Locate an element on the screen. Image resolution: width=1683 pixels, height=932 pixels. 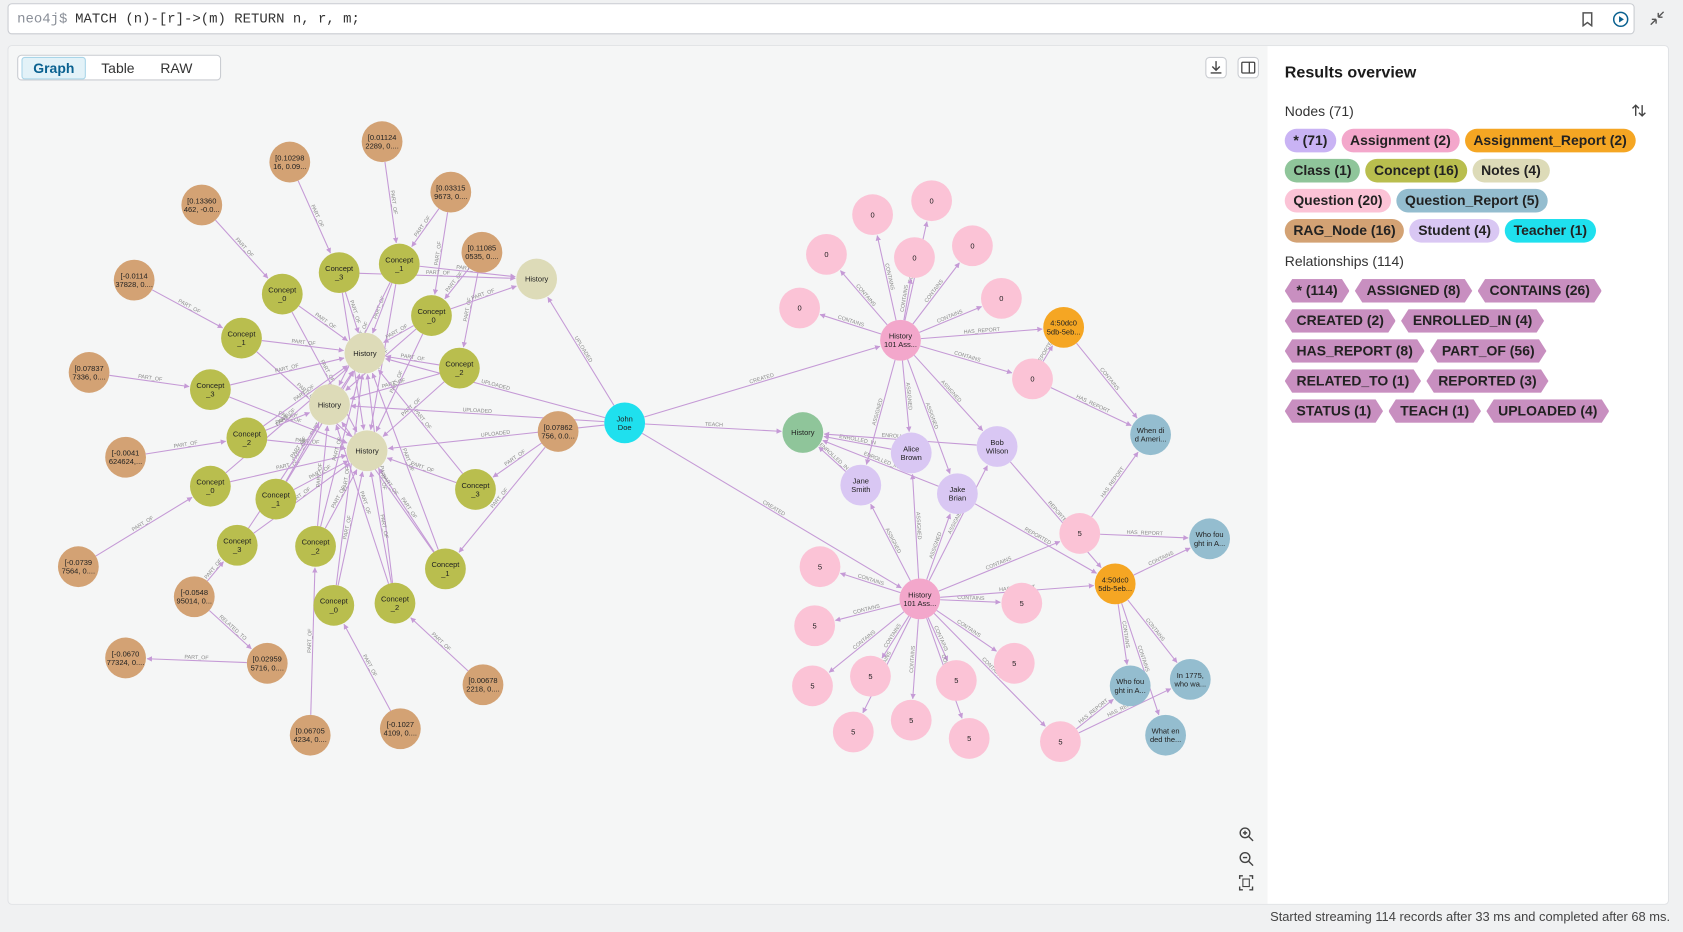
relationship-chip: REPORTED (3) is located at coordinates (1487, 381).